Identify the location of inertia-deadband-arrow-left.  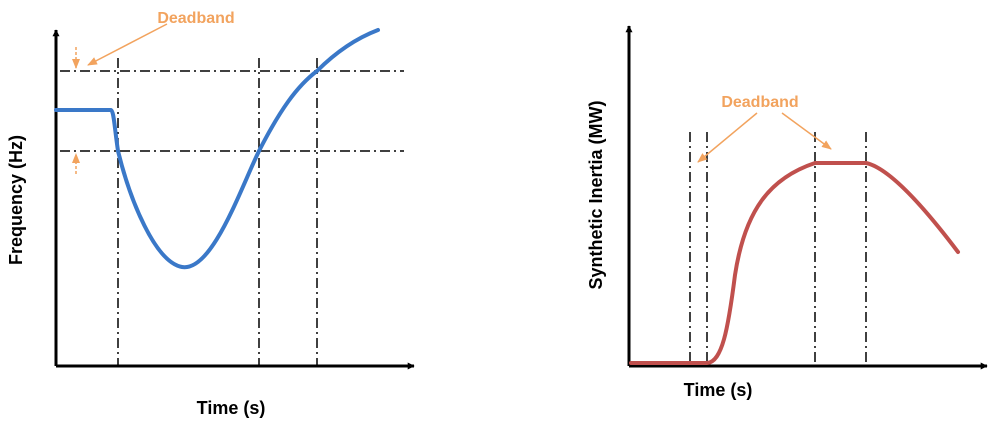
(727, 137).